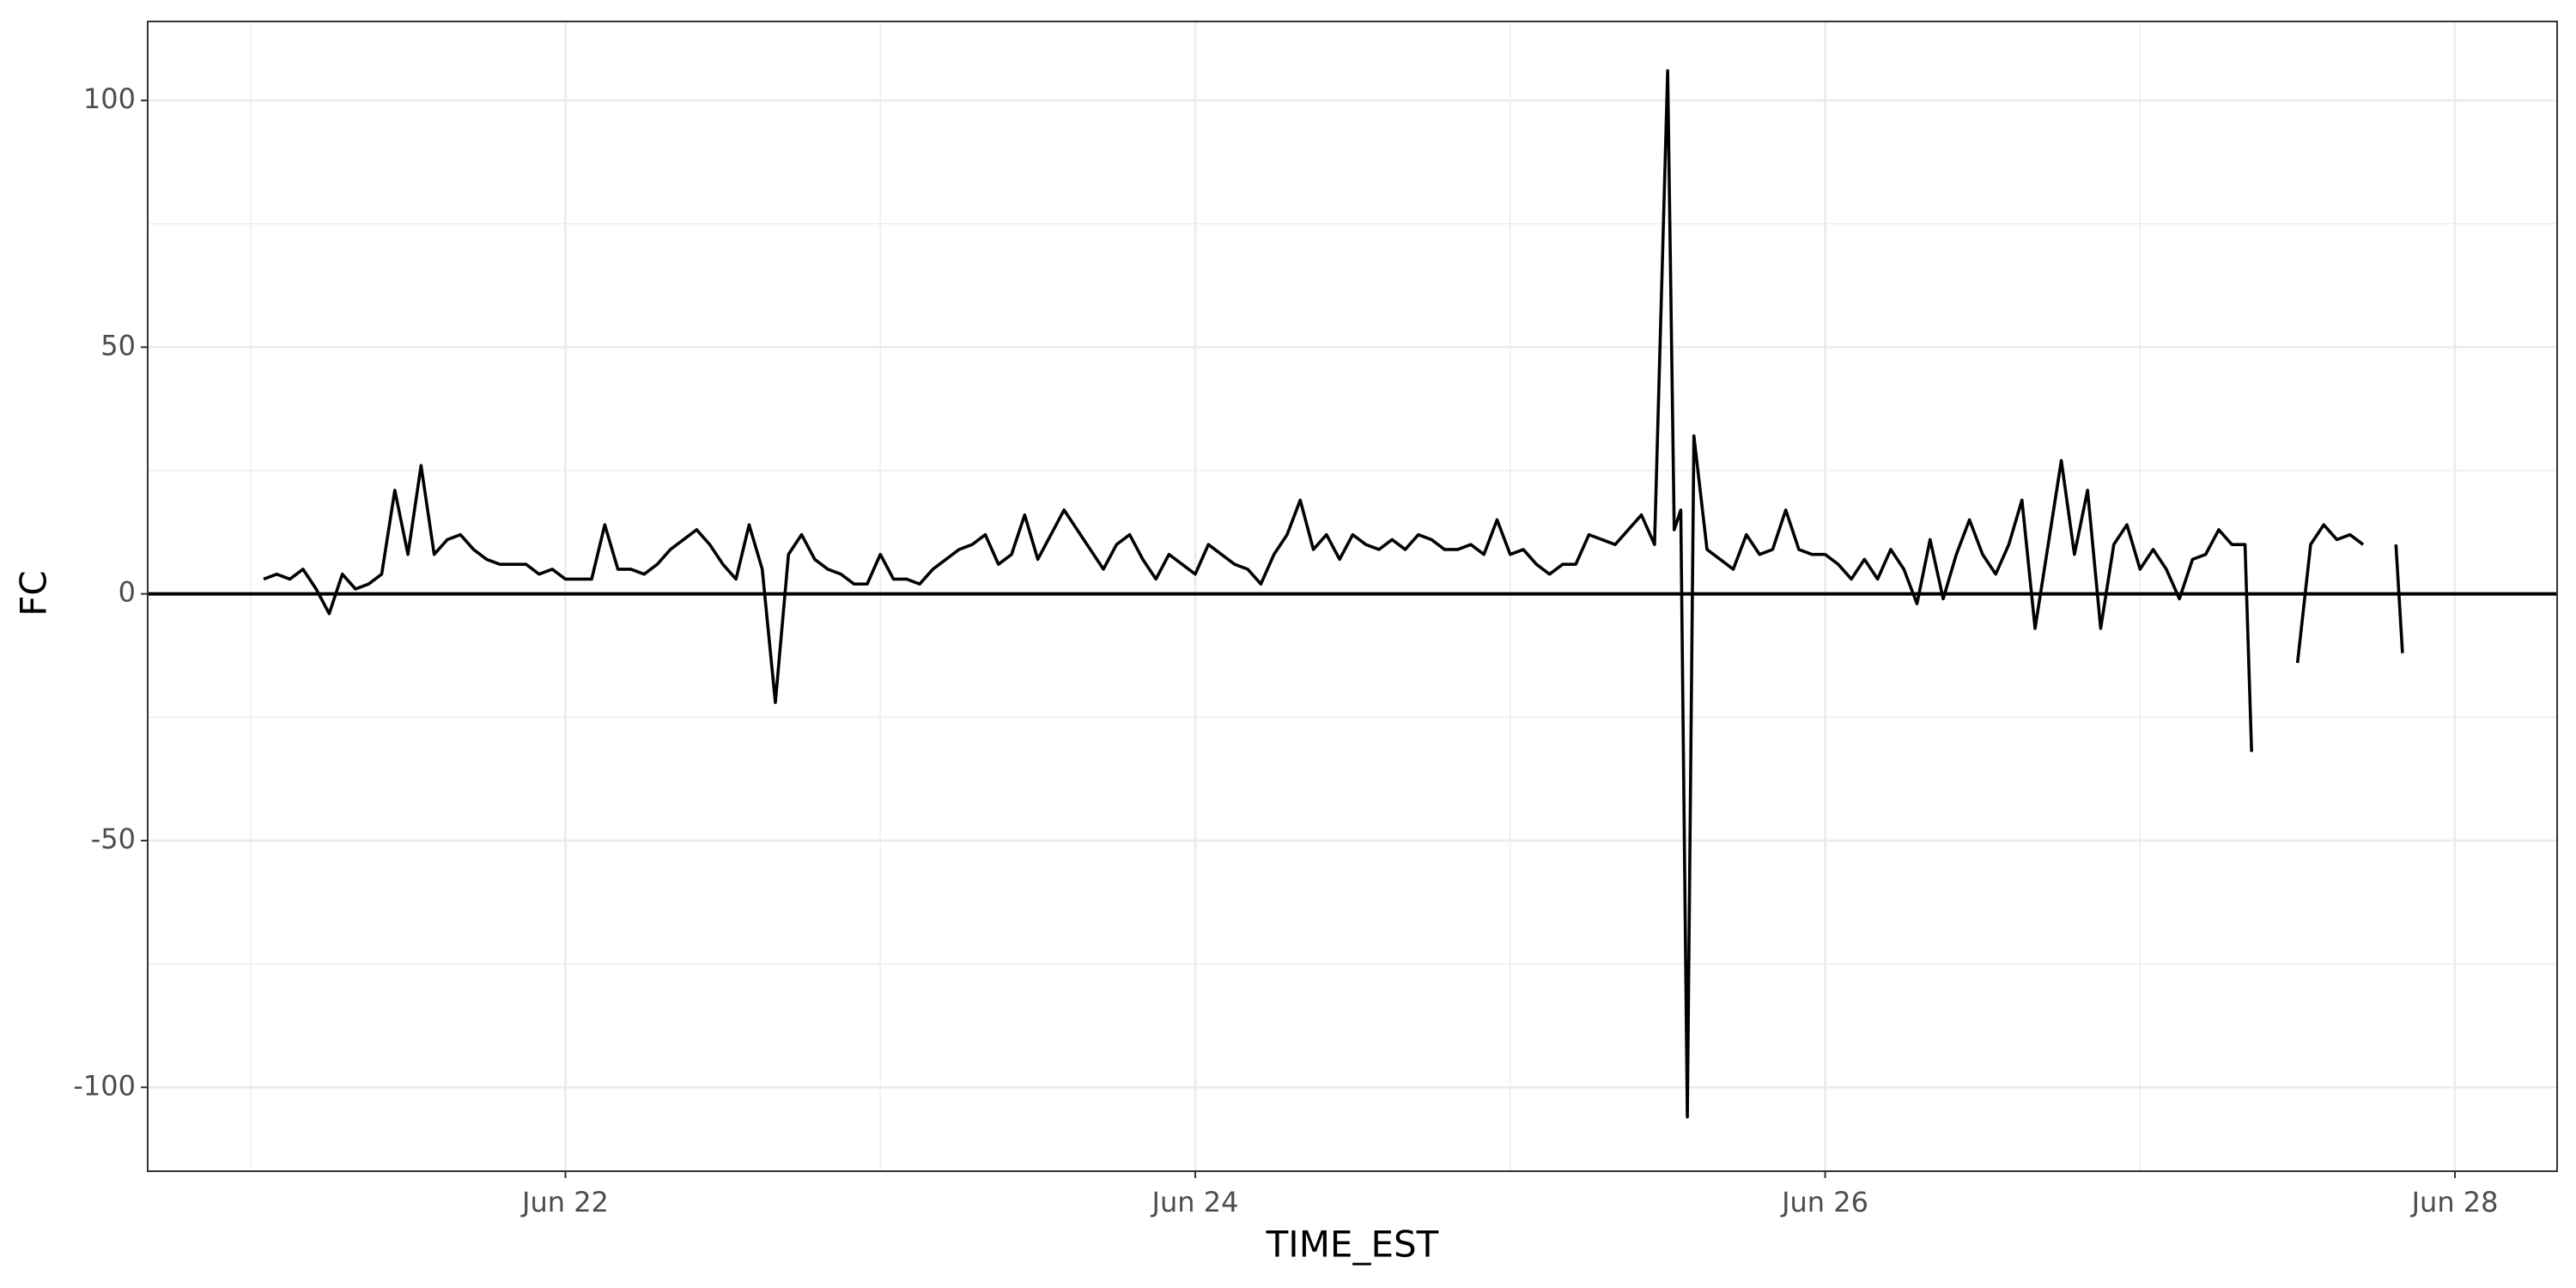 The image size is (2576, 1288). What do you see at coordinates (127, 592) in the screenshot?
I see `y-tick-label: 0` at bounding box center [127, 592].